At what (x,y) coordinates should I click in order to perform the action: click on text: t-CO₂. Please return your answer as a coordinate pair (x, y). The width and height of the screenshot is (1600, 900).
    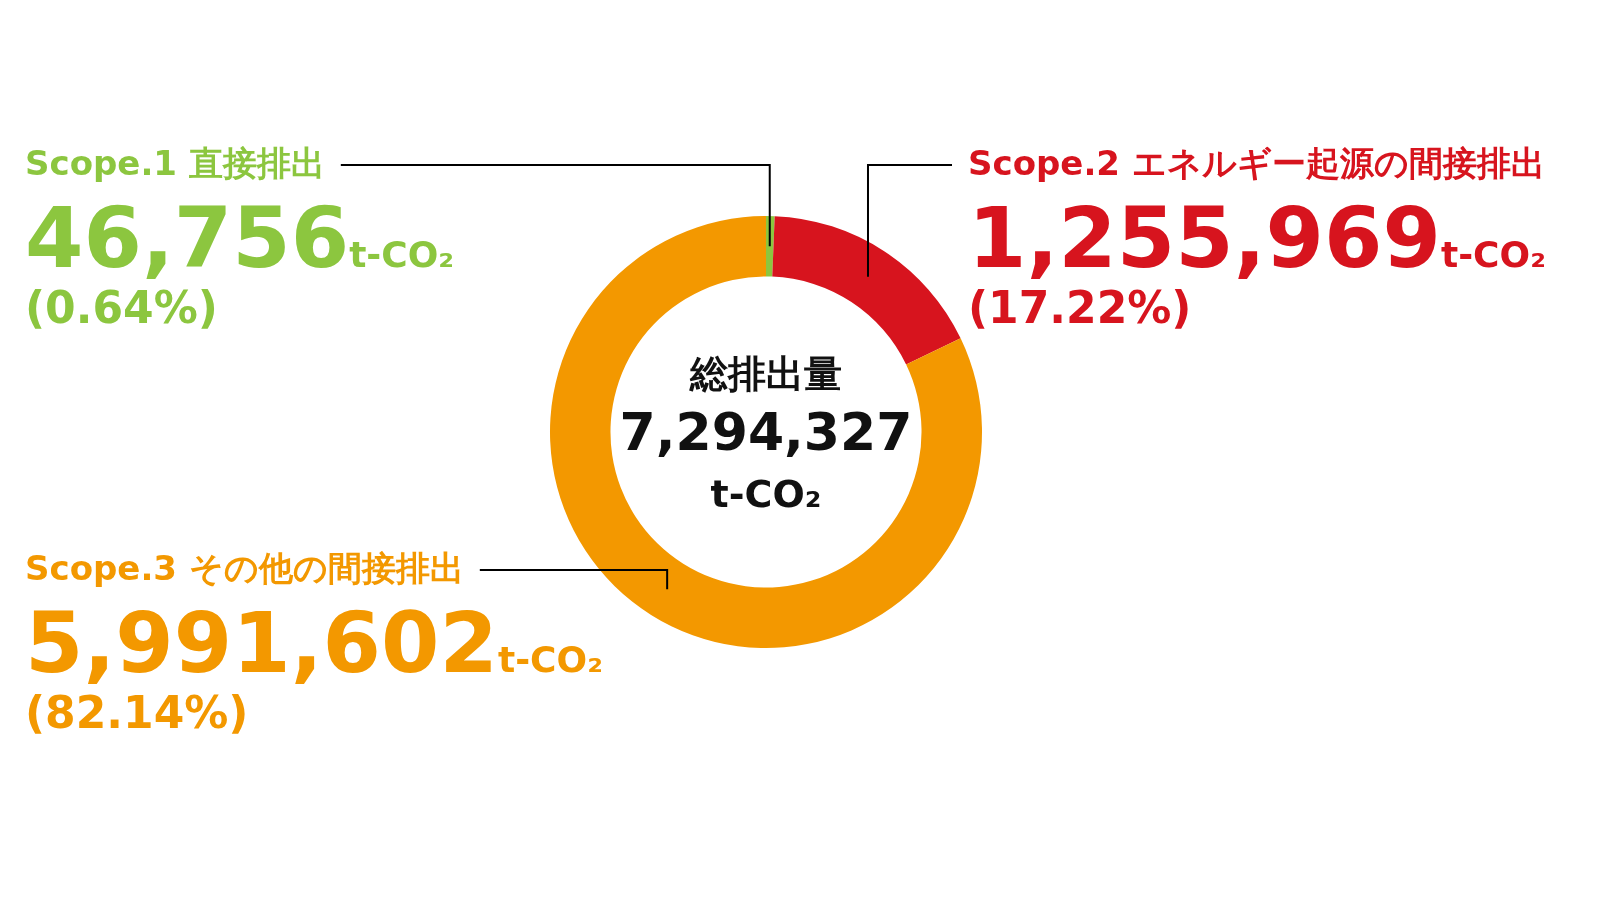
    Looking at the image, I should click on (766, 494).